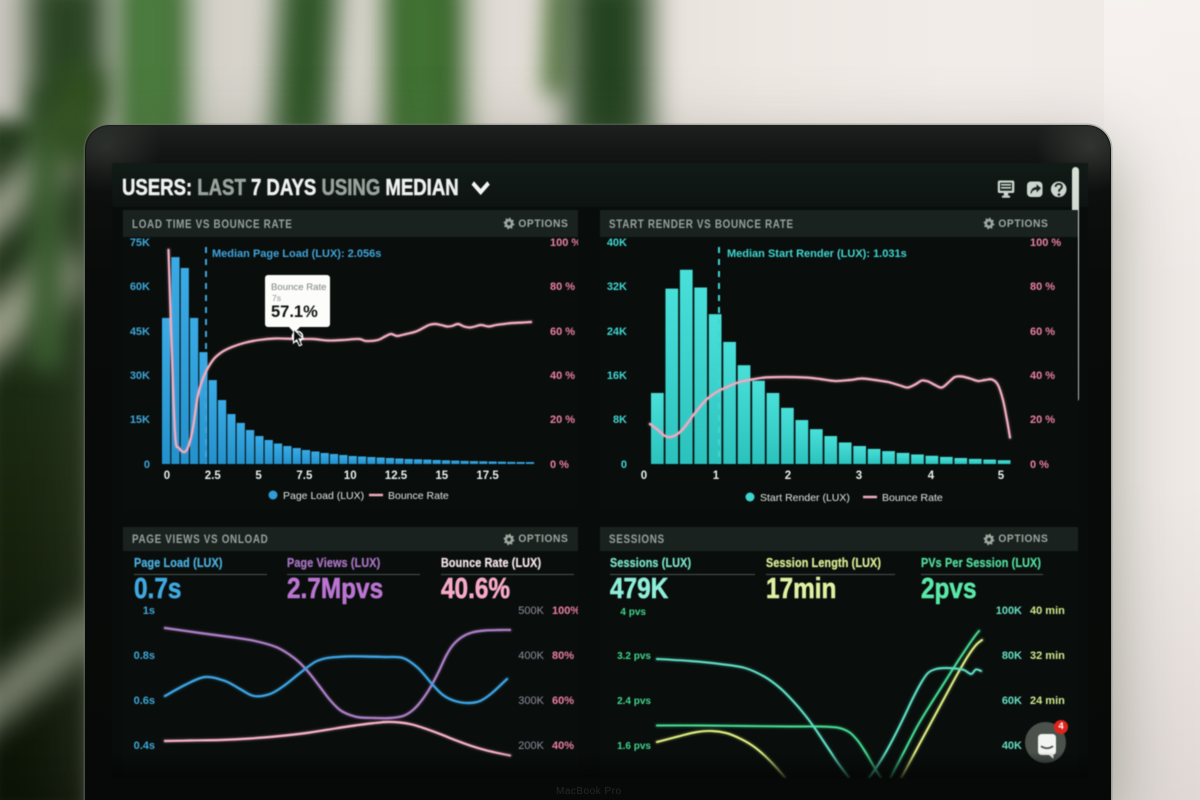 The height and width of the screenshot is (800, 1200). Describe the element at coordinates (617, 376) in the screenshot. I see `svg-text: 16K` at that location.